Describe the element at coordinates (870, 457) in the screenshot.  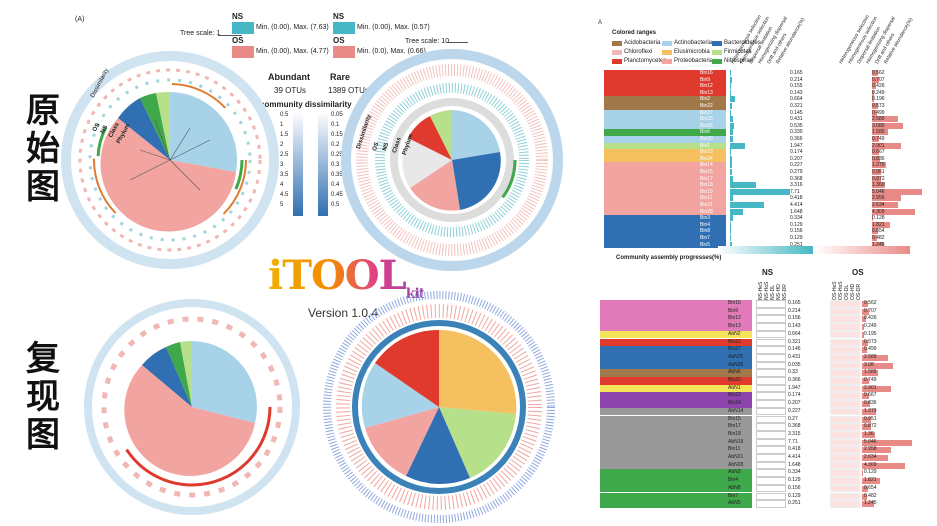
I see `repro-os-value: 2.634` at that location.